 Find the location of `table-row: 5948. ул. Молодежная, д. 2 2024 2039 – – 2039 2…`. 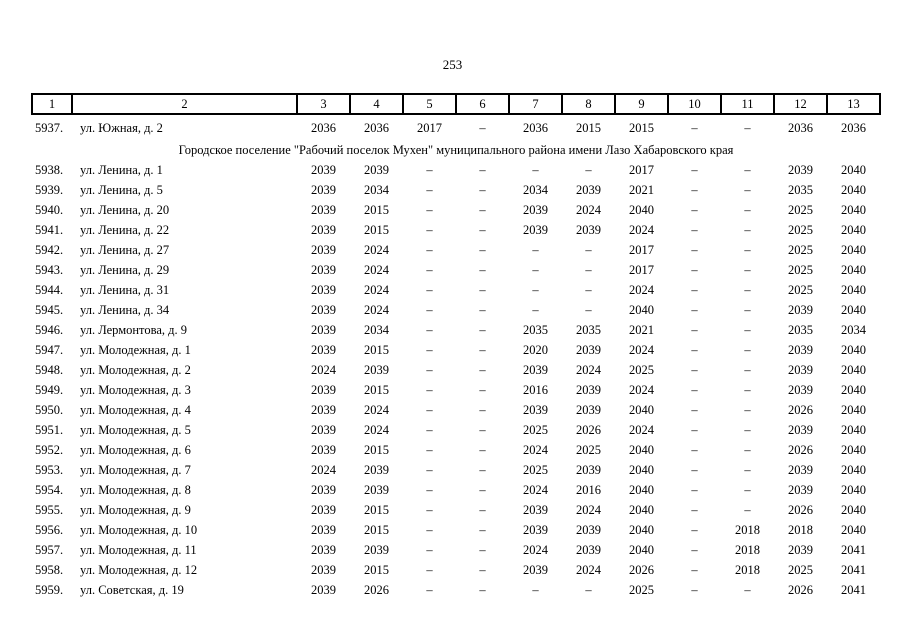

table-row: 5948. ул. Молодежная, д. 2 2024 2039 – – 2039 2… is located at coordinates (456, 370).